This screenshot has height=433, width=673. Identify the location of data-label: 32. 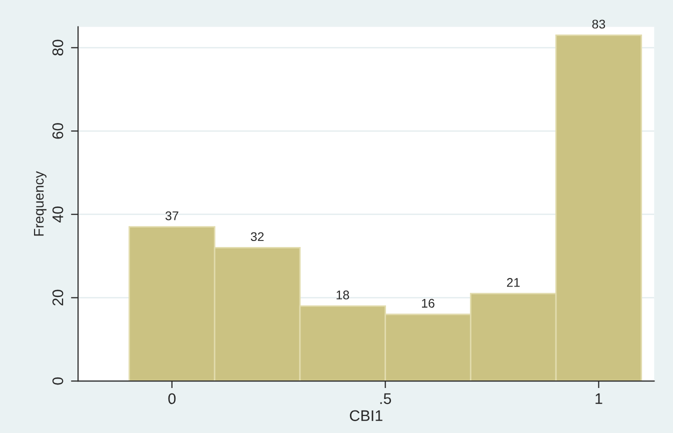
(257, 237).